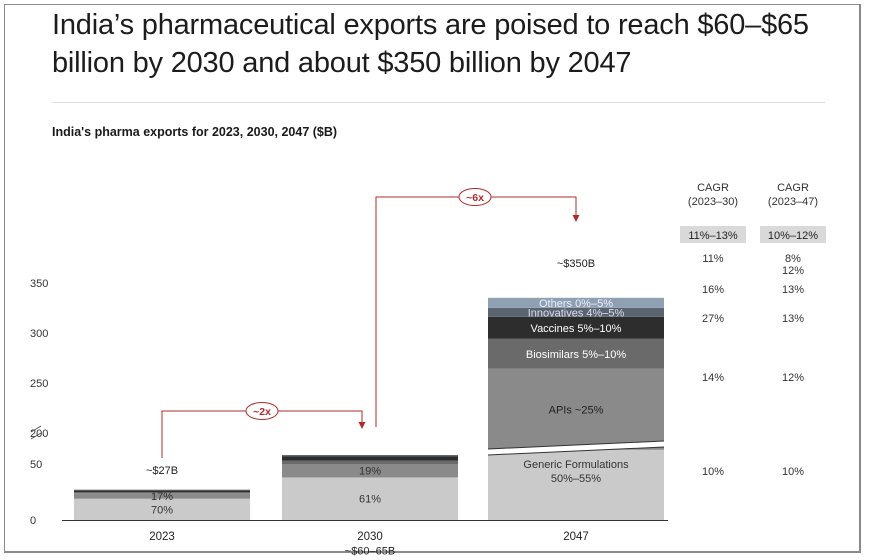 Image resolution: width=869 pixels, height=560 pixels. Describe the element at coordinates (793, 378) in the screenshot. I see `cagr-apis-2: 12%` at that location.